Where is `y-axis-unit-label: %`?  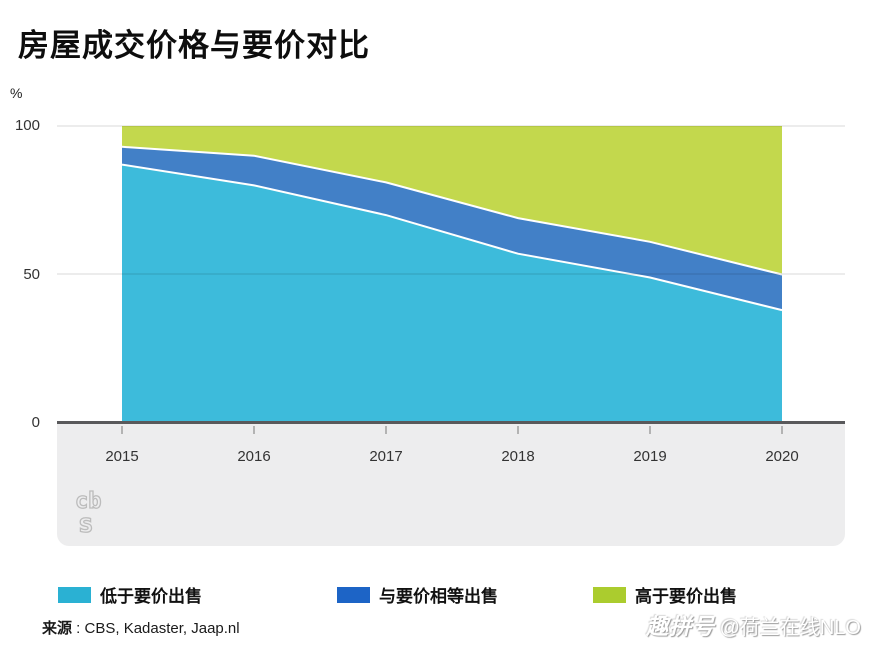 y-axis-unit-label: % is located at coordinates (16, 93).